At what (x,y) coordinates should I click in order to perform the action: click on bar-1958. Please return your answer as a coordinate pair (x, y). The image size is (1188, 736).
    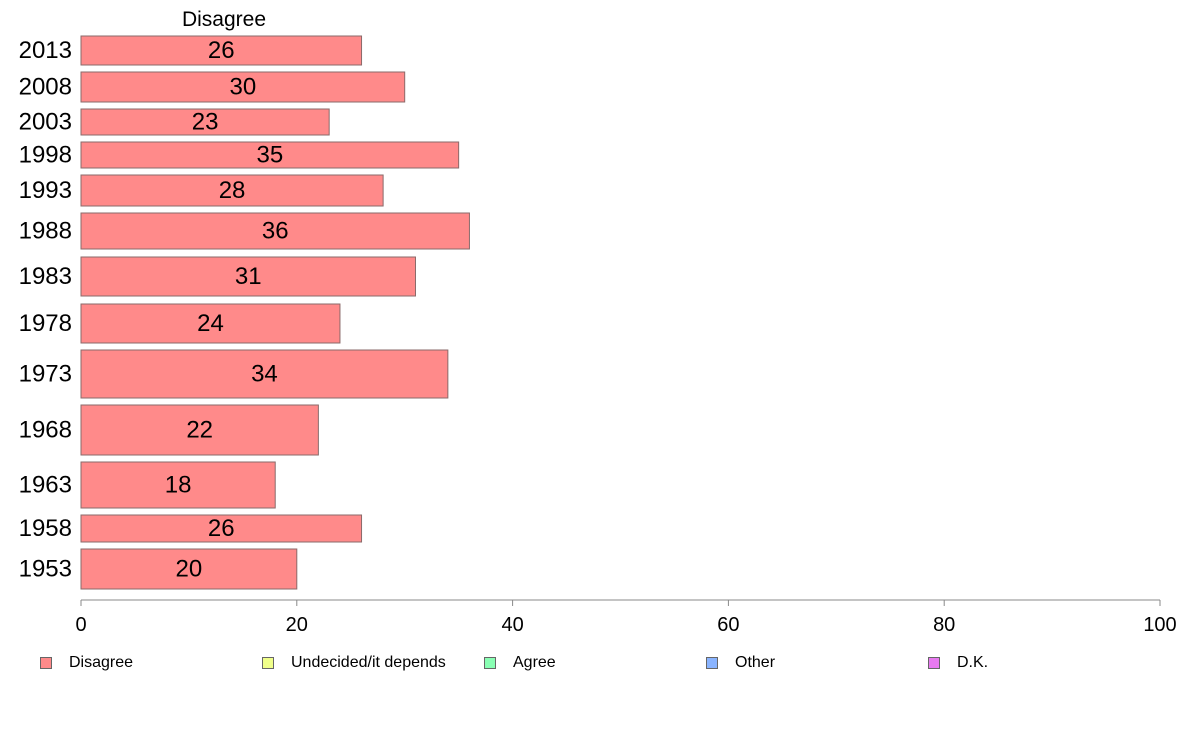
    Looking at the image, I should click on (221, 528).